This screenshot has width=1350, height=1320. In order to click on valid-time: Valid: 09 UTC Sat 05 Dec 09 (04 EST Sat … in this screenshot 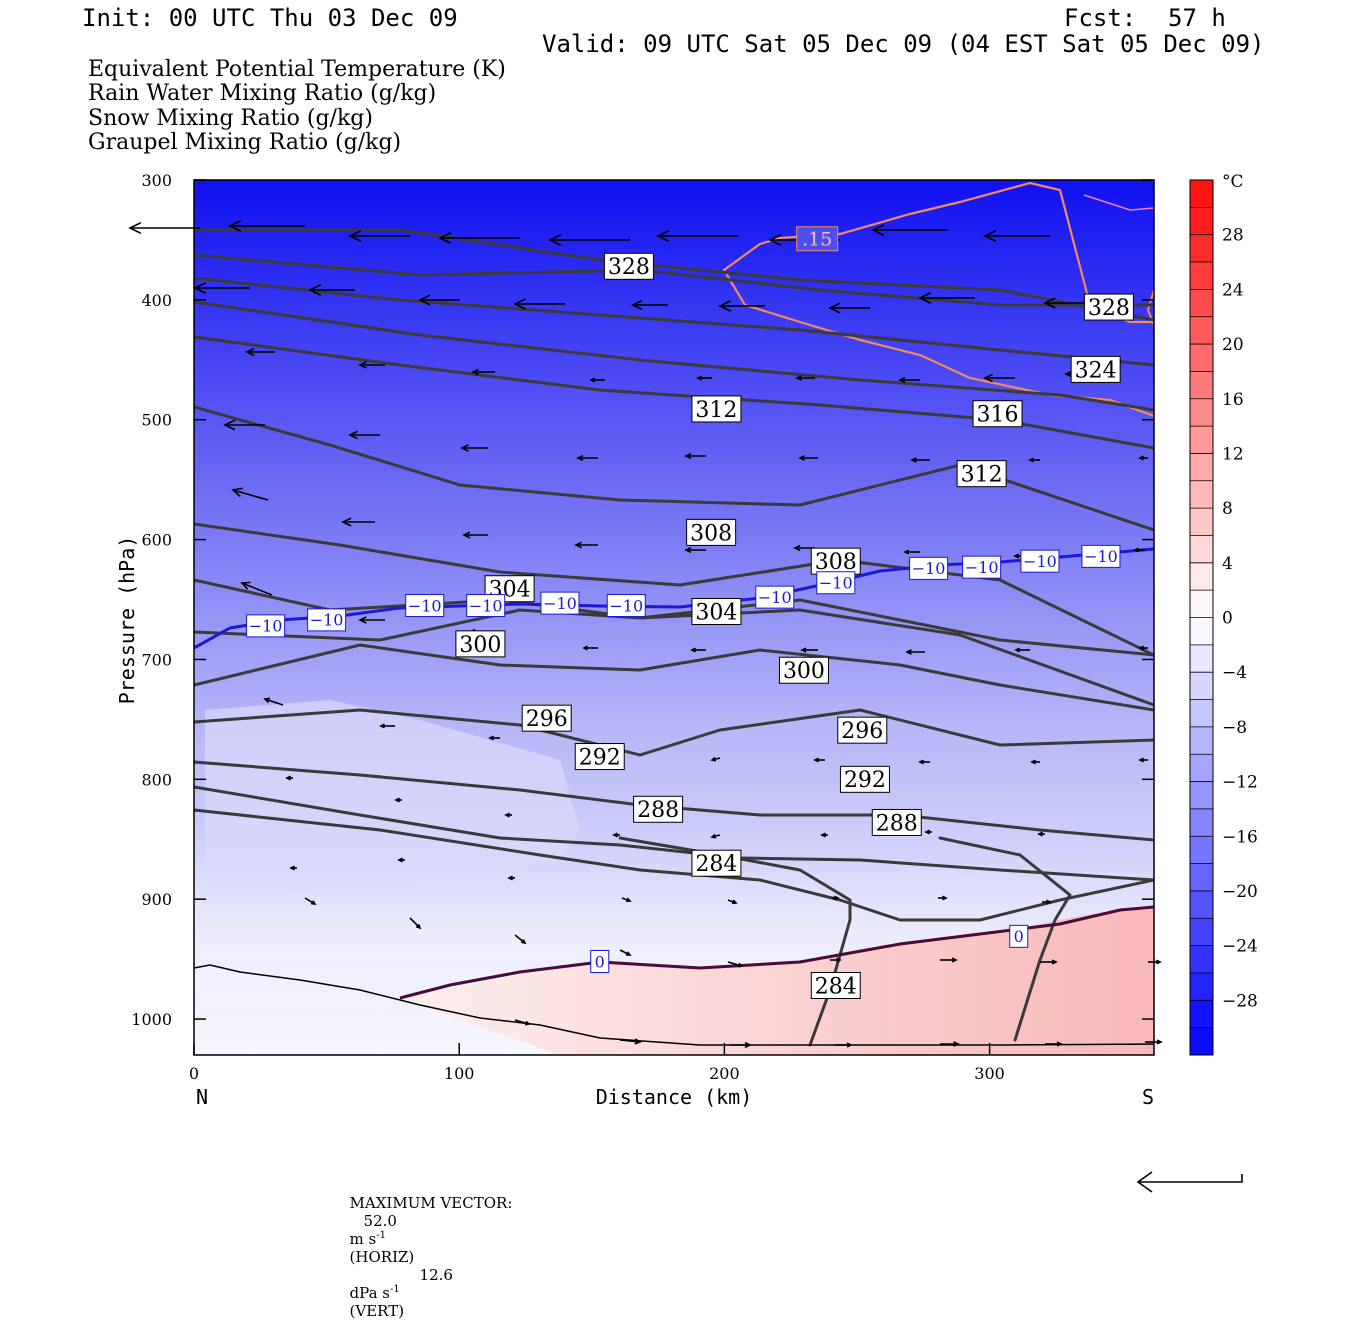, I will do `click(903, 44)`.